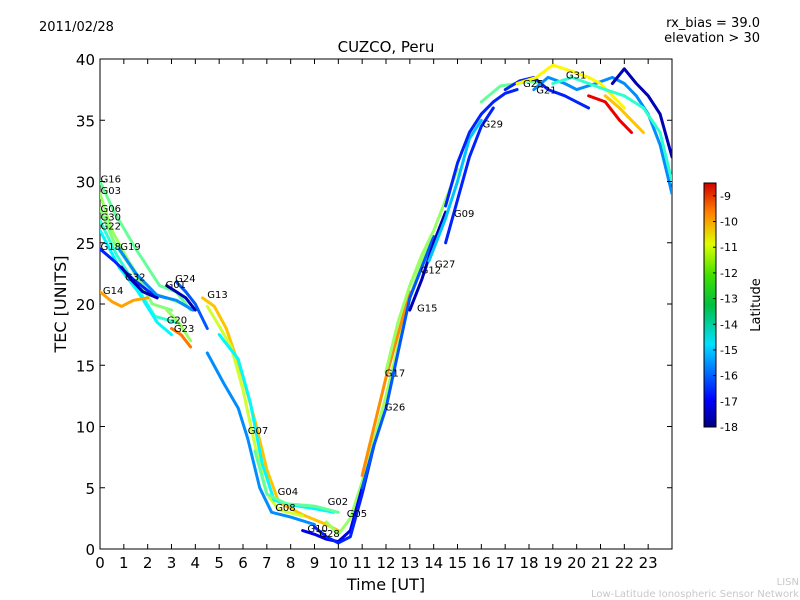 The height and width of the screenshot is (600, 800). I want to click on x-axis-label: Time [UT], so click(385, 584).